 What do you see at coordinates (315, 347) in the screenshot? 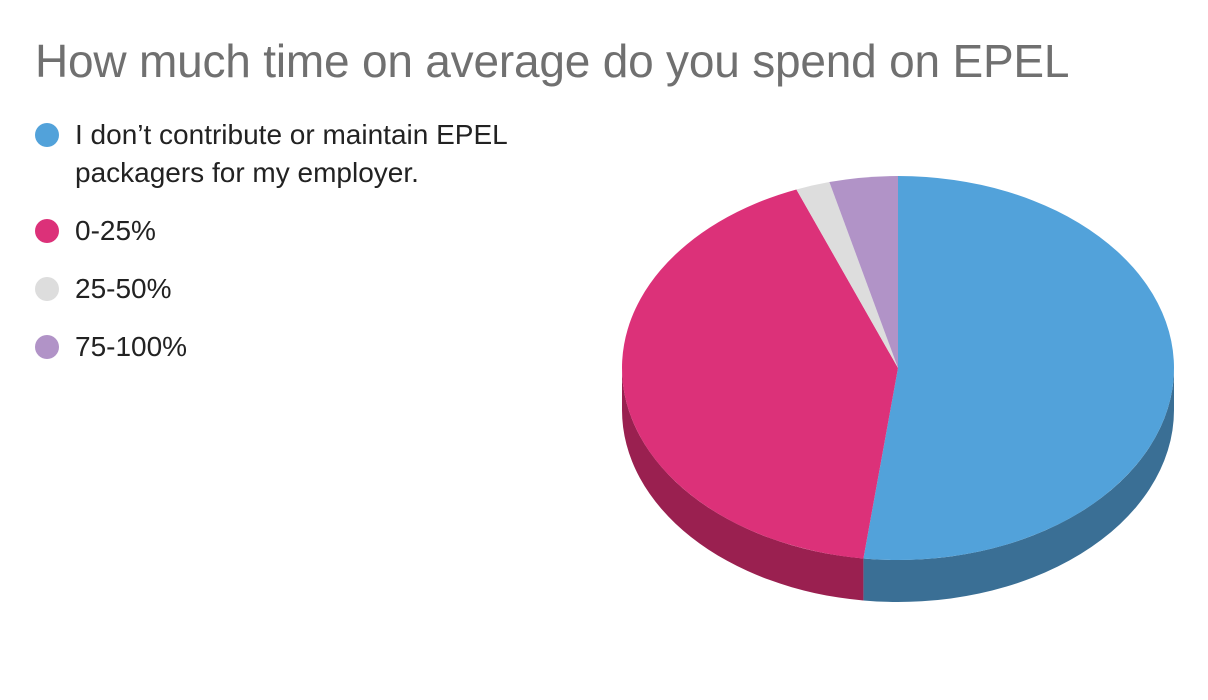
I see `legend-item-75-100: 75-100%` at bounding box center [315, 347].